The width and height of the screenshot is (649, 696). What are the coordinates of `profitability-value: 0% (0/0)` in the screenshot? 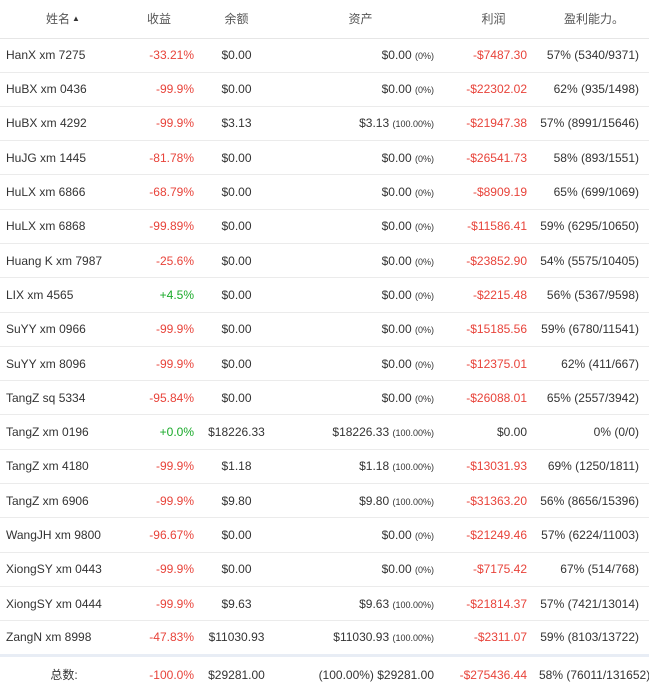 It's located at (594, 432).